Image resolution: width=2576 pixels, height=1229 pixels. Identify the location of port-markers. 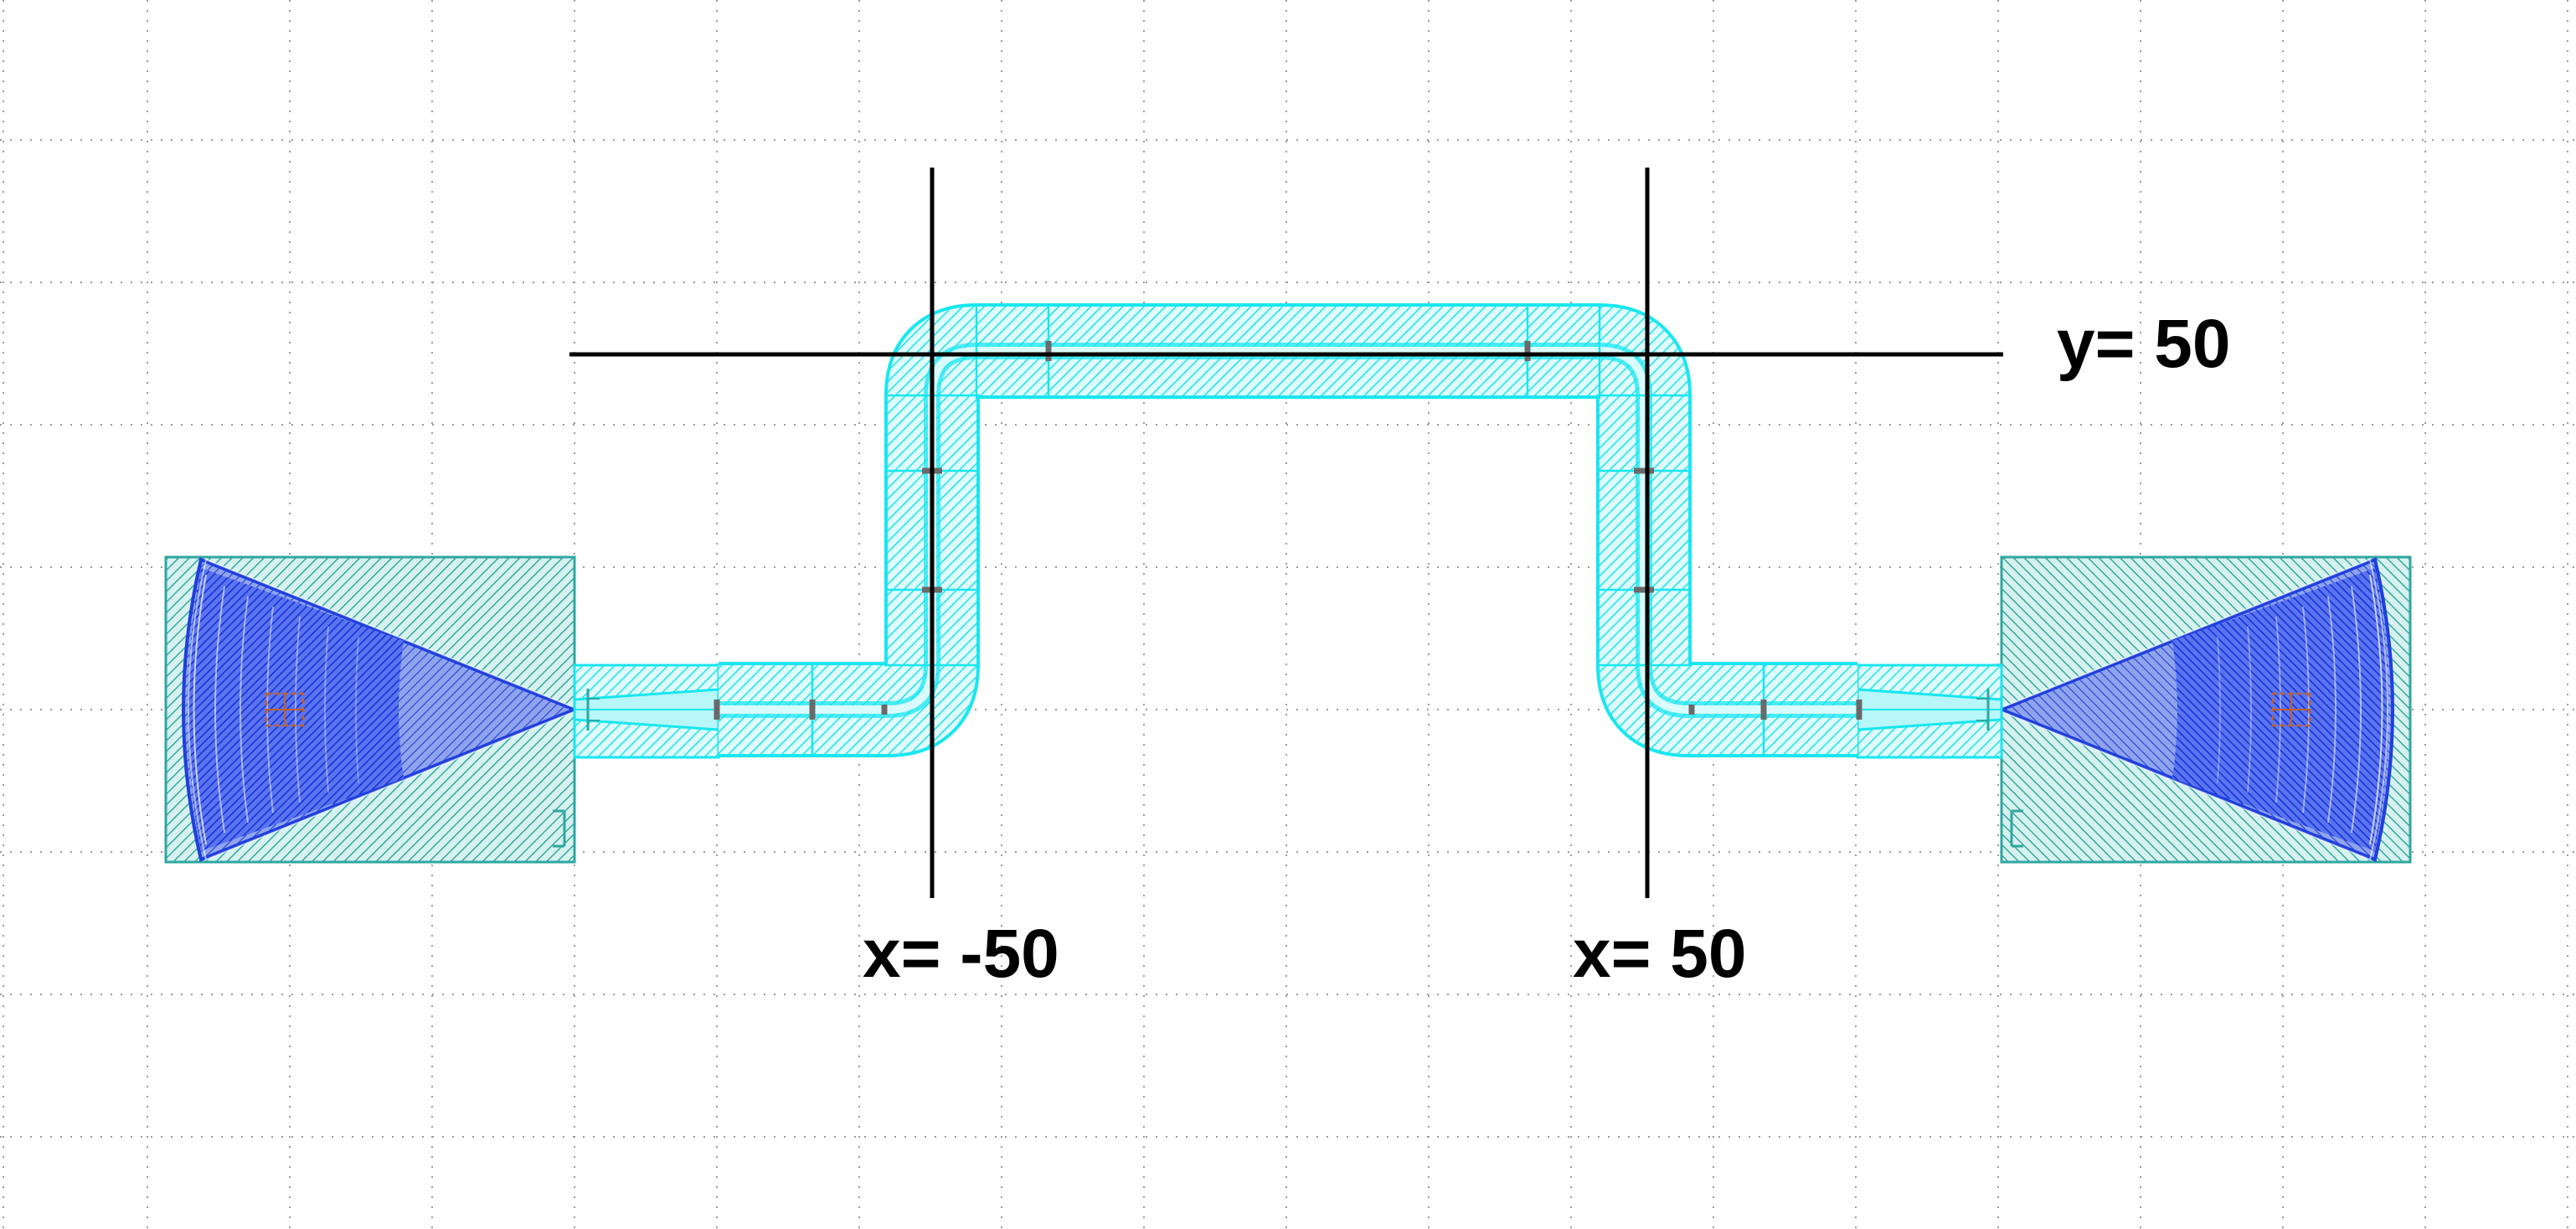
(1288, 530).